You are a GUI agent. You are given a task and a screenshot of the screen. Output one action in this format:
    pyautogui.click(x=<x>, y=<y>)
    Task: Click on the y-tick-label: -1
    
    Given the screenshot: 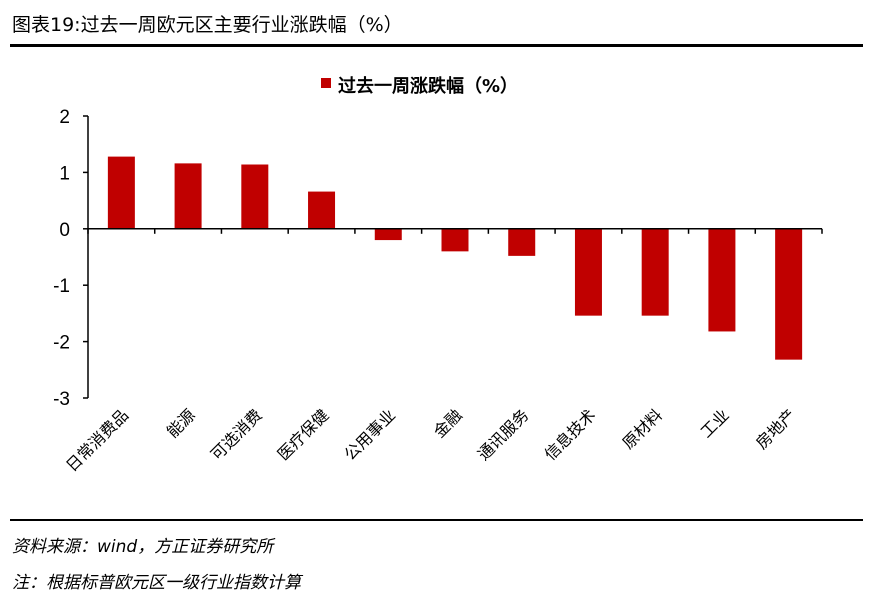 What is the action you would take?
    pyautogui.click(x=61, y=286)
    